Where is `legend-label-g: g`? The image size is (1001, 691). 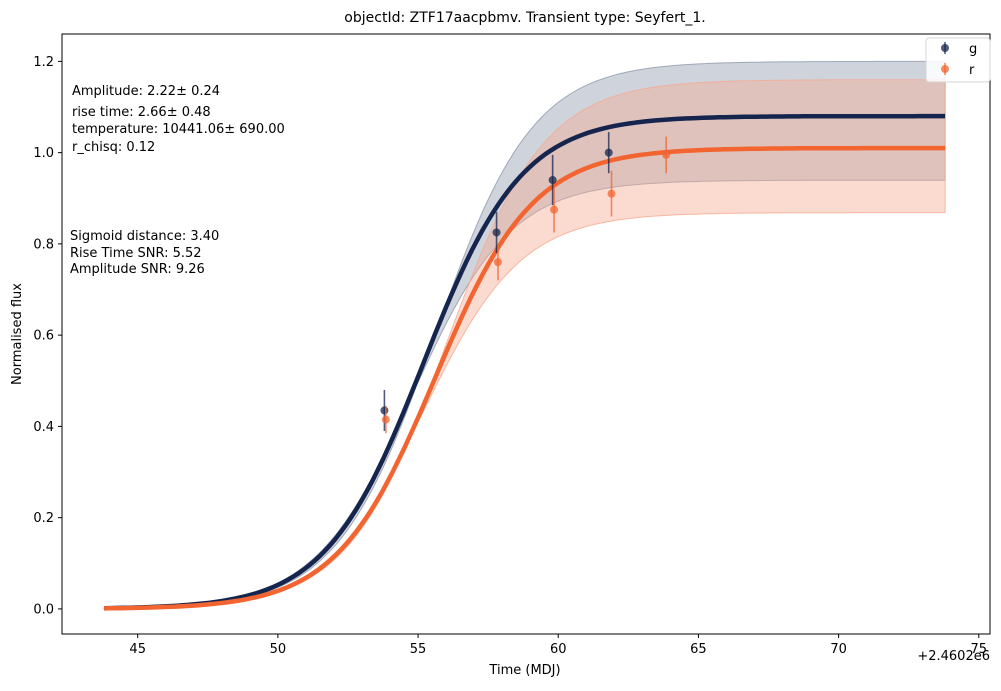 legend-label-g: g is located at coordinates (973, 49).